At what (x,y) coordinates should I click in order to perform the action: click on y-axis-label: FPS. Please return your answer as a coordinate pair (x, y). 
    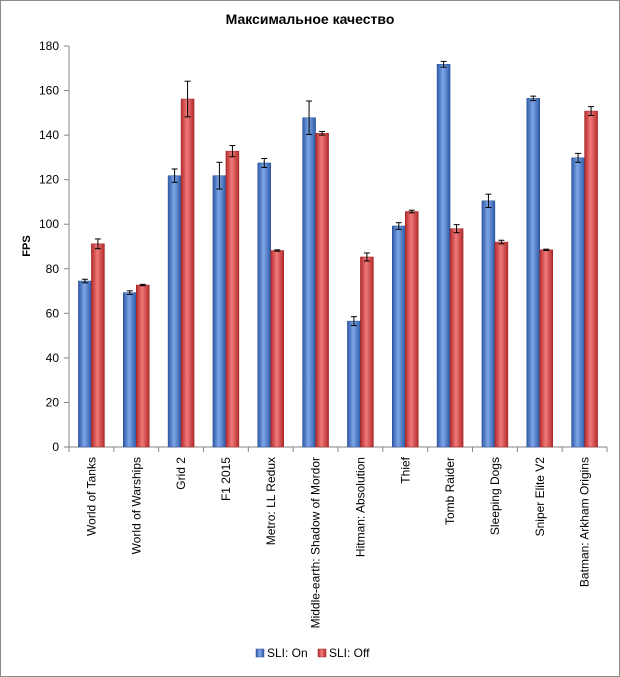
    Looking at the image, I should click on (27, 245).